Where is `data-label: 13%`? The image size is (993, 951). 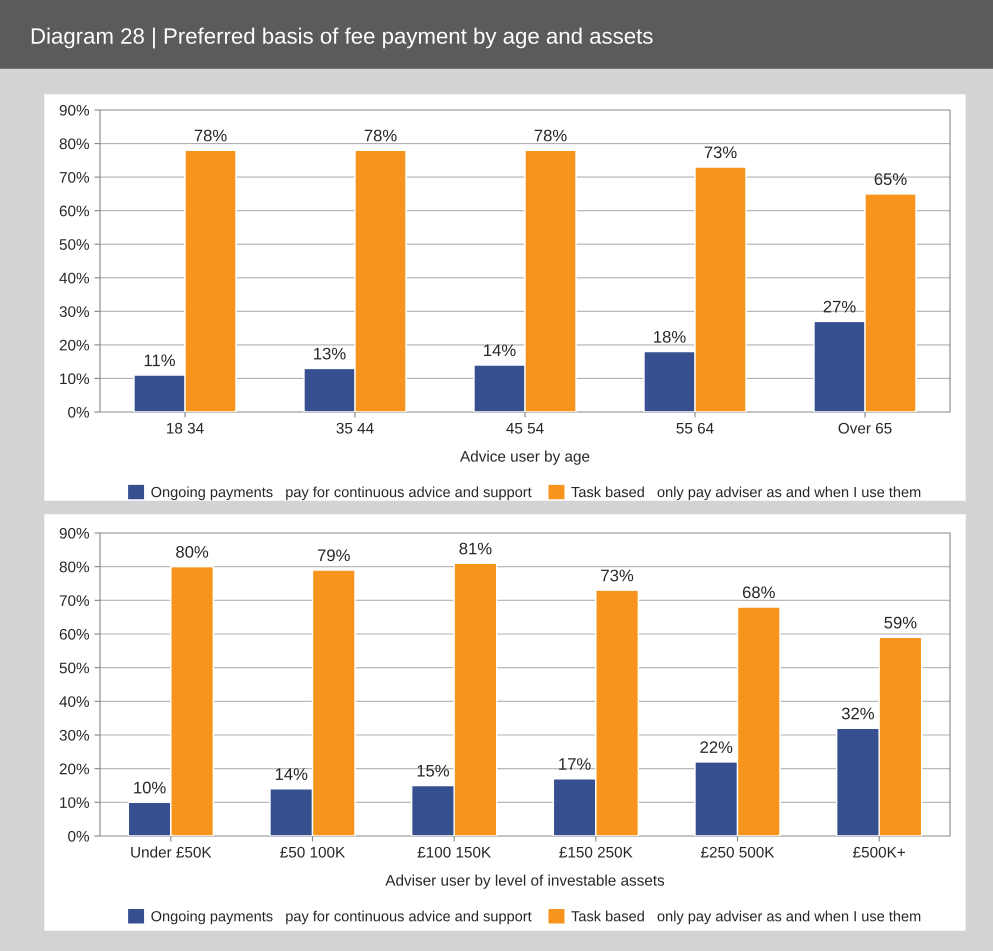
data-label: 13% is located at coordinates (330, 354).